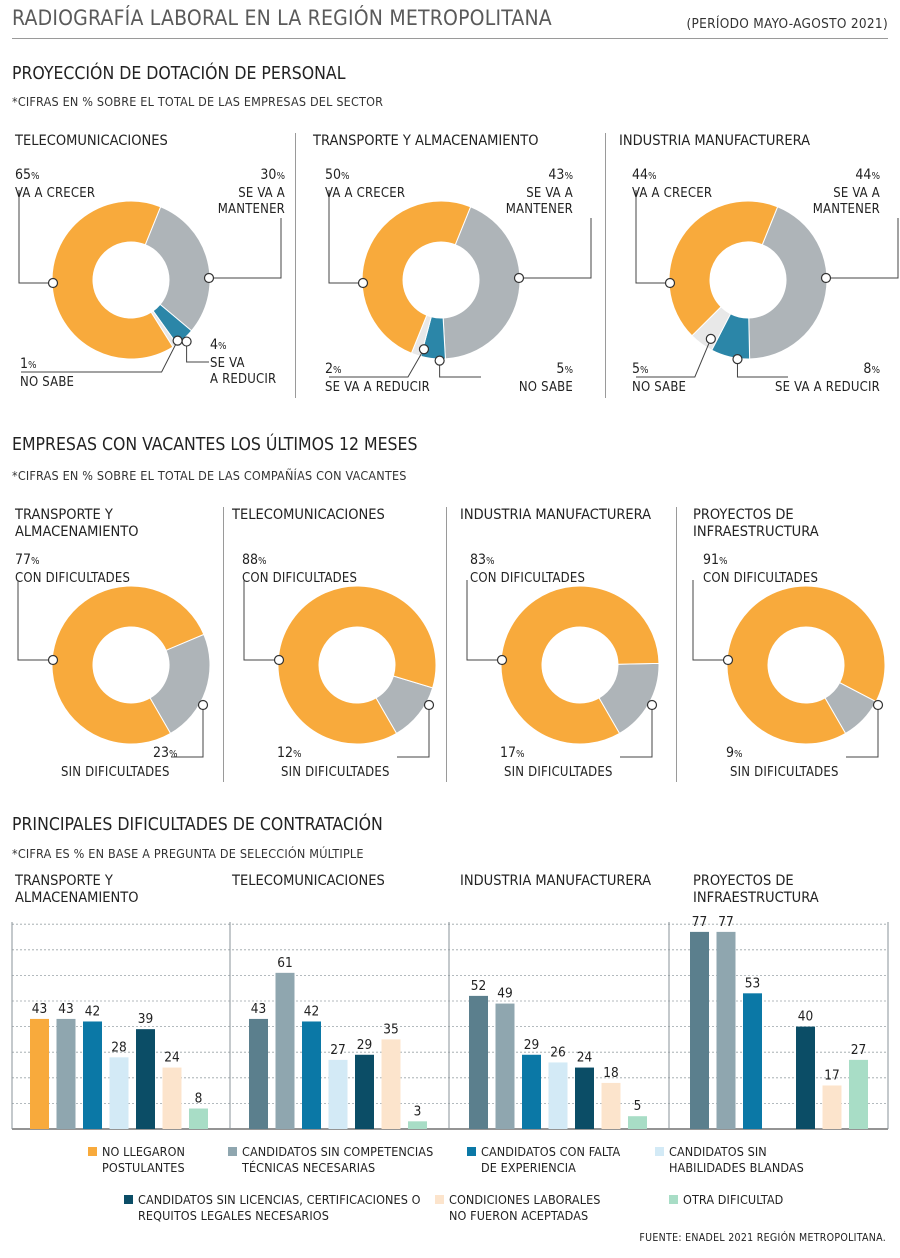 The width and height of the screenshot is (900, 1258). I want to click on legend-label: CANDIDATOS SIN HABILIDADES BLANDAS, so click(736, 1159).